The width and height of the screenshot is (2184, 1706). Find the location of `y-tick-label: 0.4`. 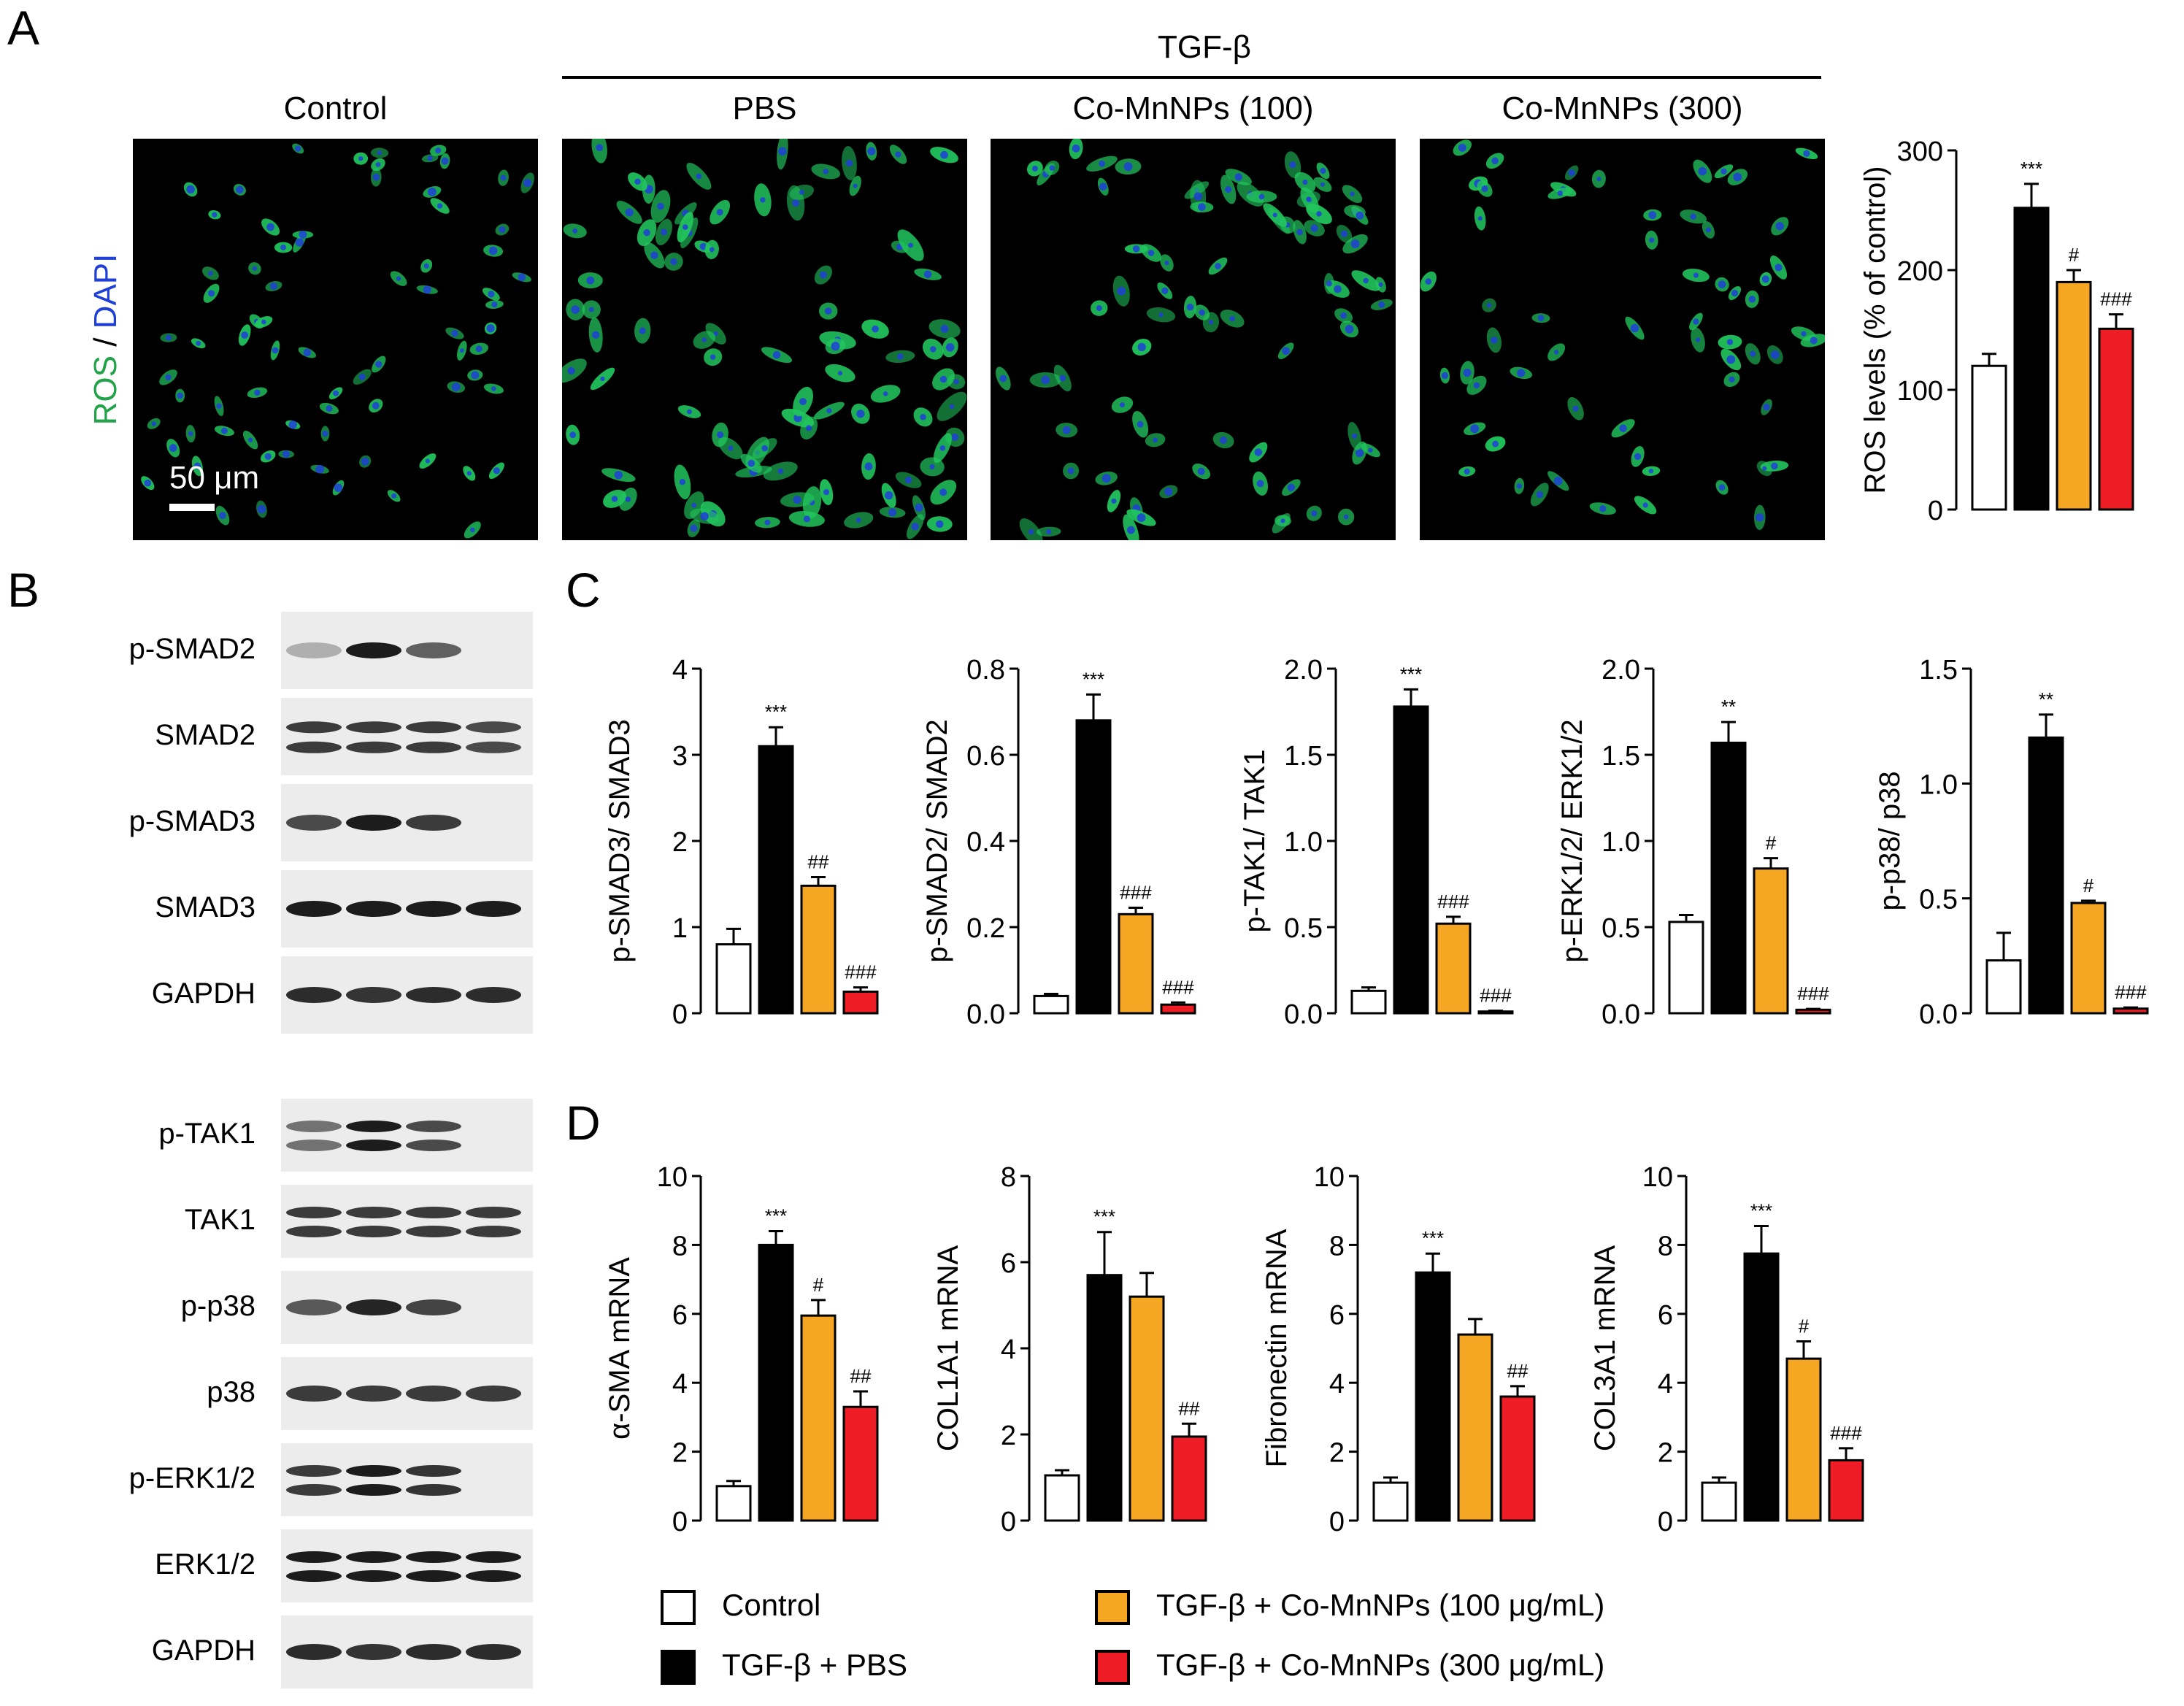

y-tick-label: 0.4 is located at coordinates (985, 842).